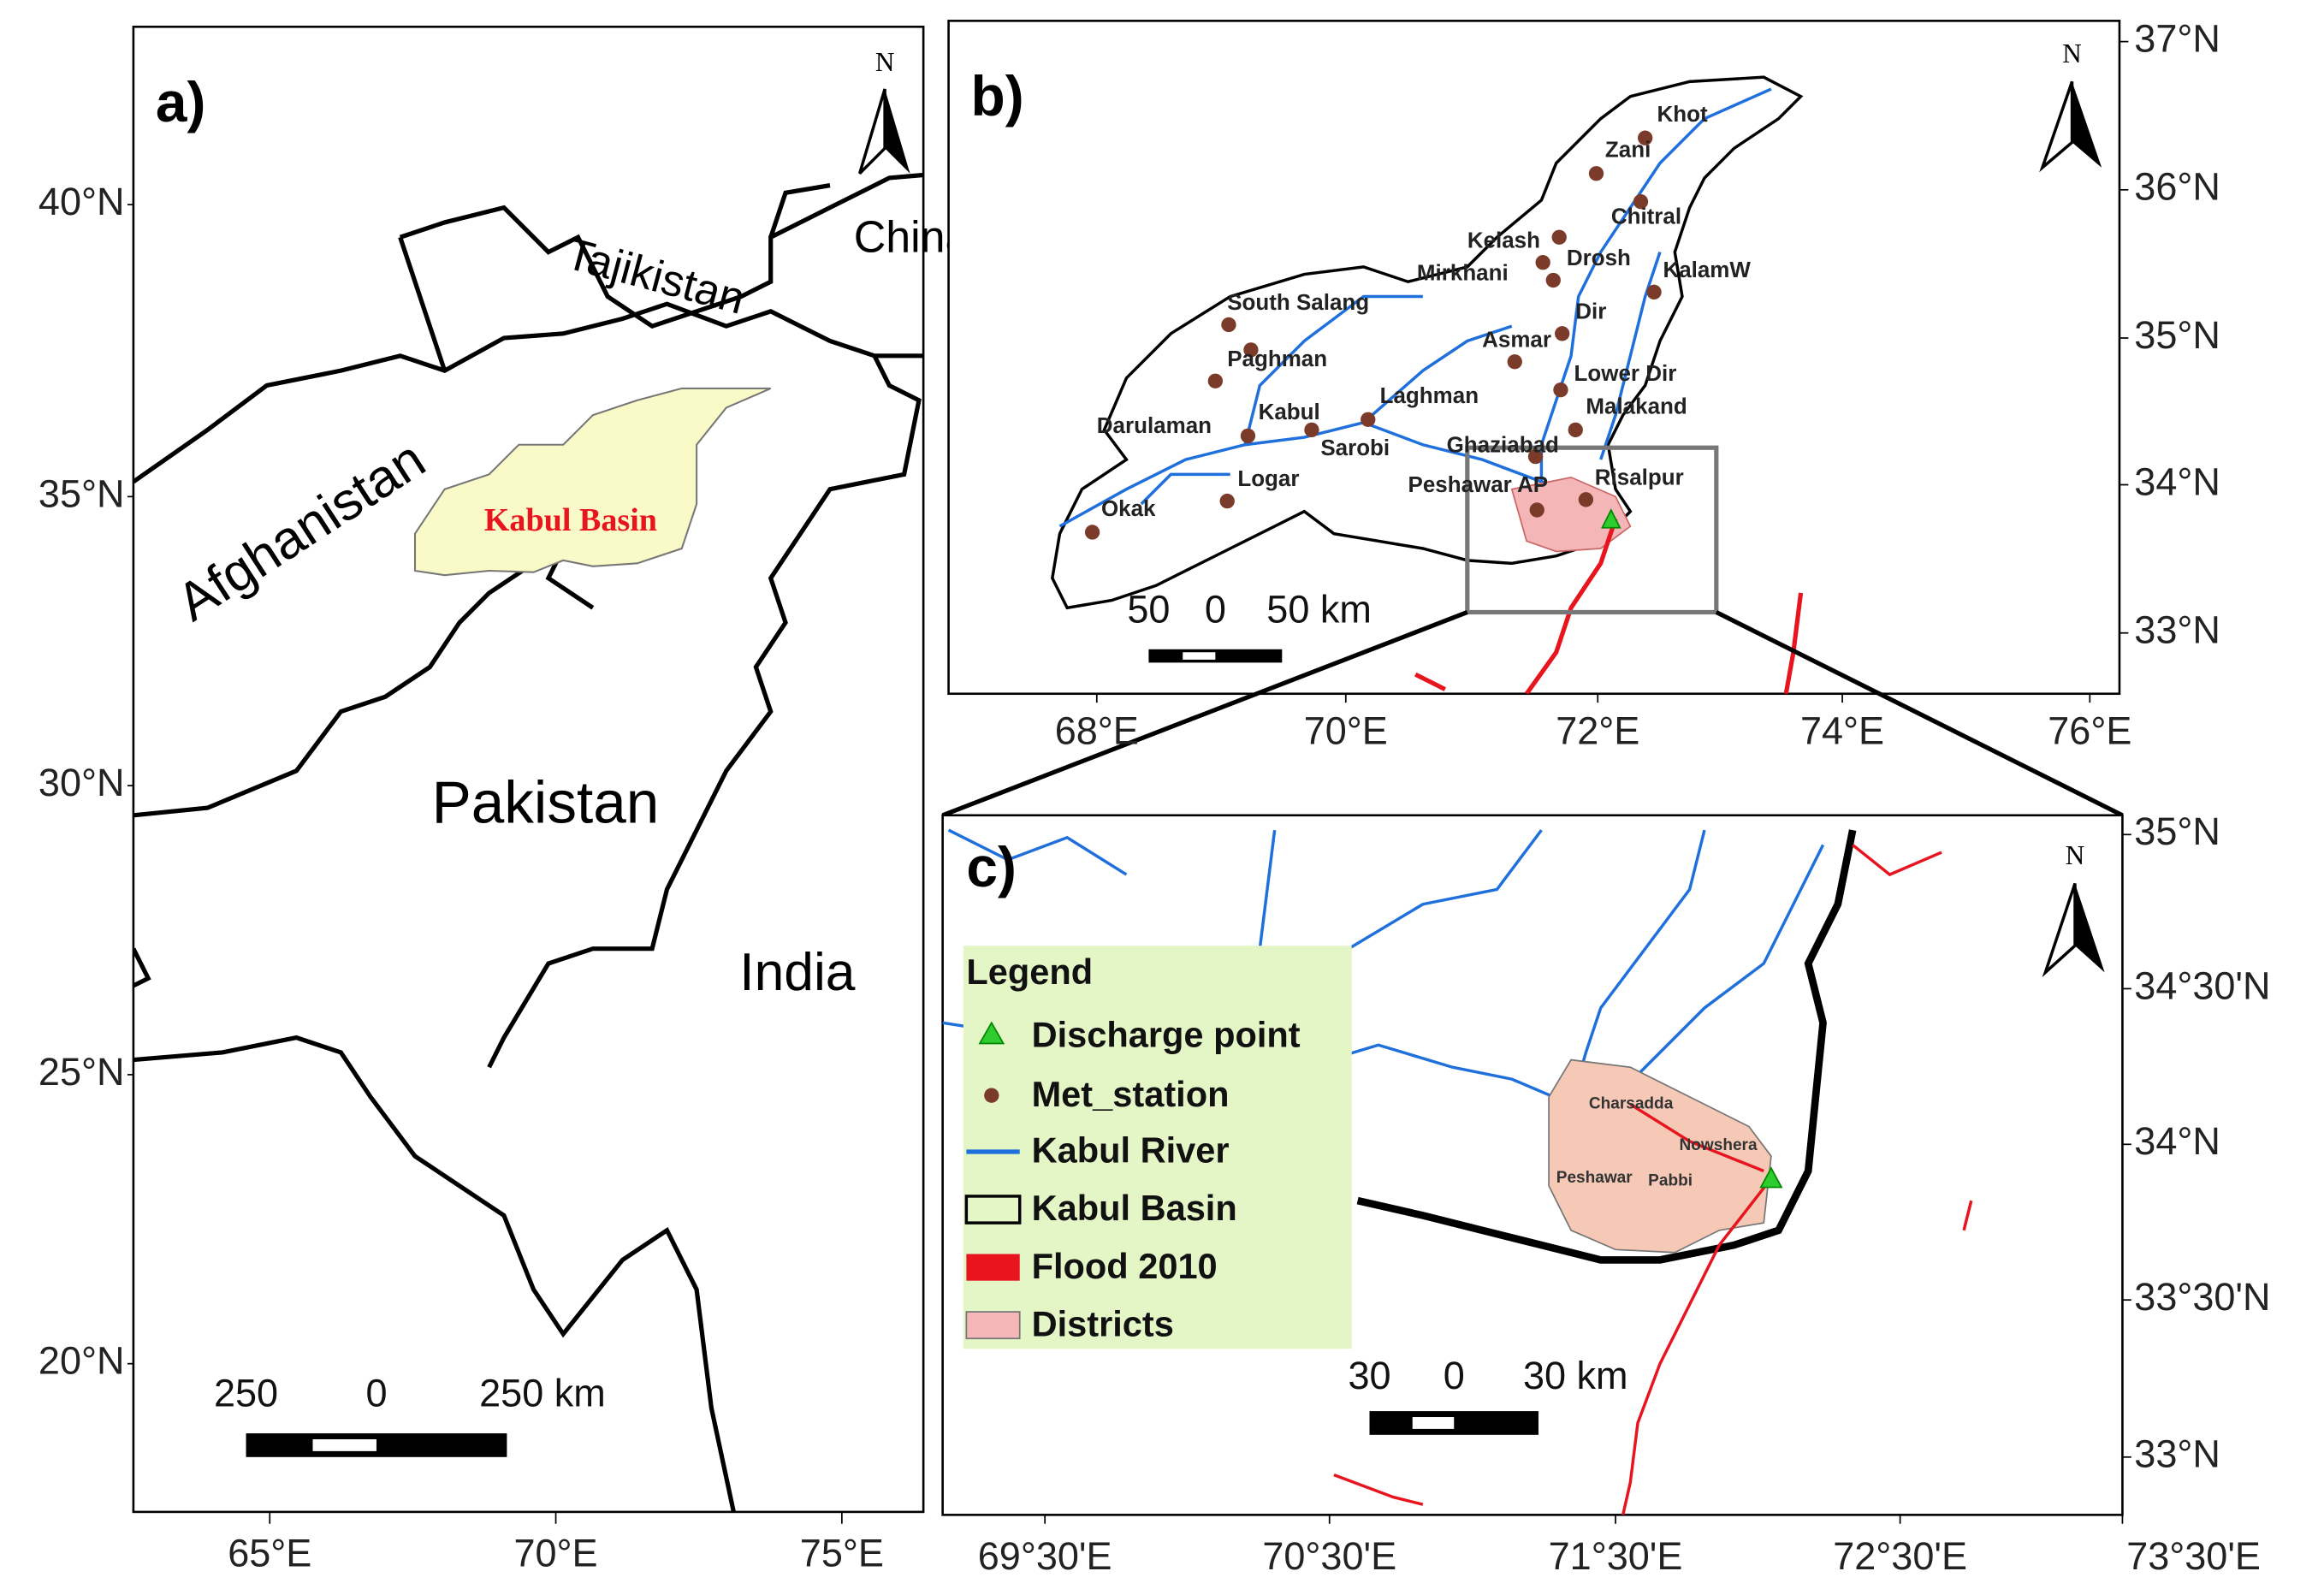 Image resolution: width=2324 pixels, height=1595 pixels. Describe the element at coordinates (1166, 1035) in the screenshot. I see `legend-label: Discharge point` at that location.